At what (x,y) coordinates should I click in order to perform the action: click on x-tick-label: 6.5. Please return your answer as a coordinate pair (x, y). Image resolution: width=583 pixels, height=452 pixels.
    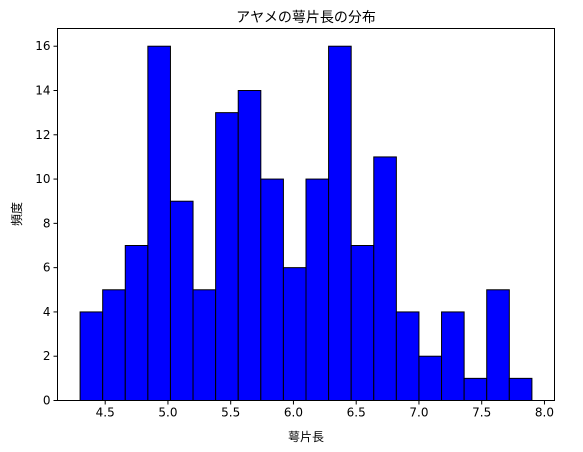
    Looking at the image, I should click on (356, 413).